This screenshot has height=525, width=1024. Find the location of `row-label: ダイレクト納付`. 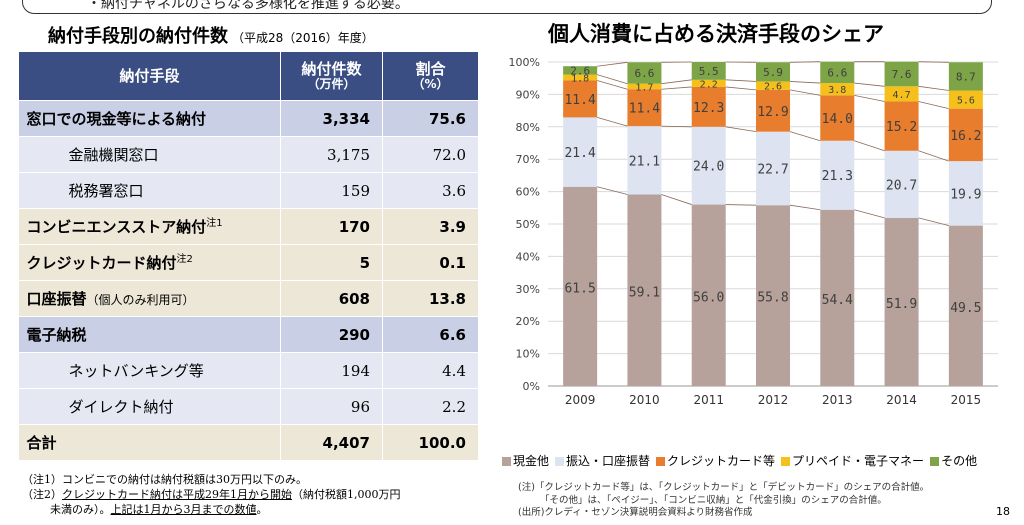

row-label: ダイレクト納付 is located at coordinates (149, 406).